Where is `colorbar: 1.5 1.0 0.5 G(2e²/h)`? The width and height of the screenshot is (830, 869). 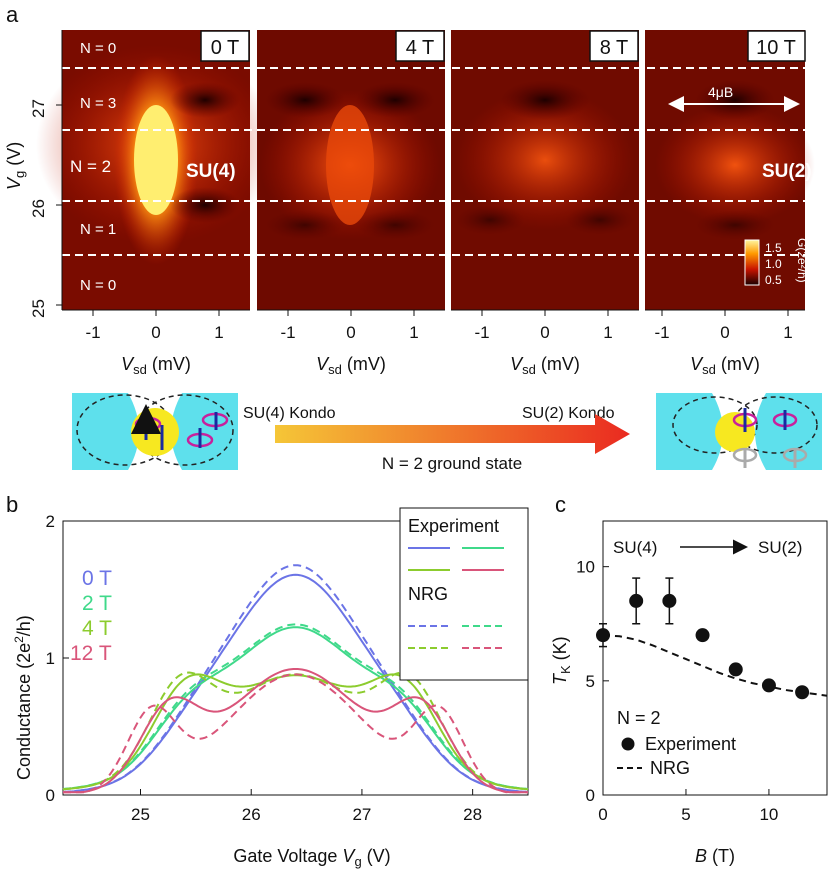
colorbar: 1.5 1.0 0.5 G(2e²/h) is located at coordinates (776, 262).